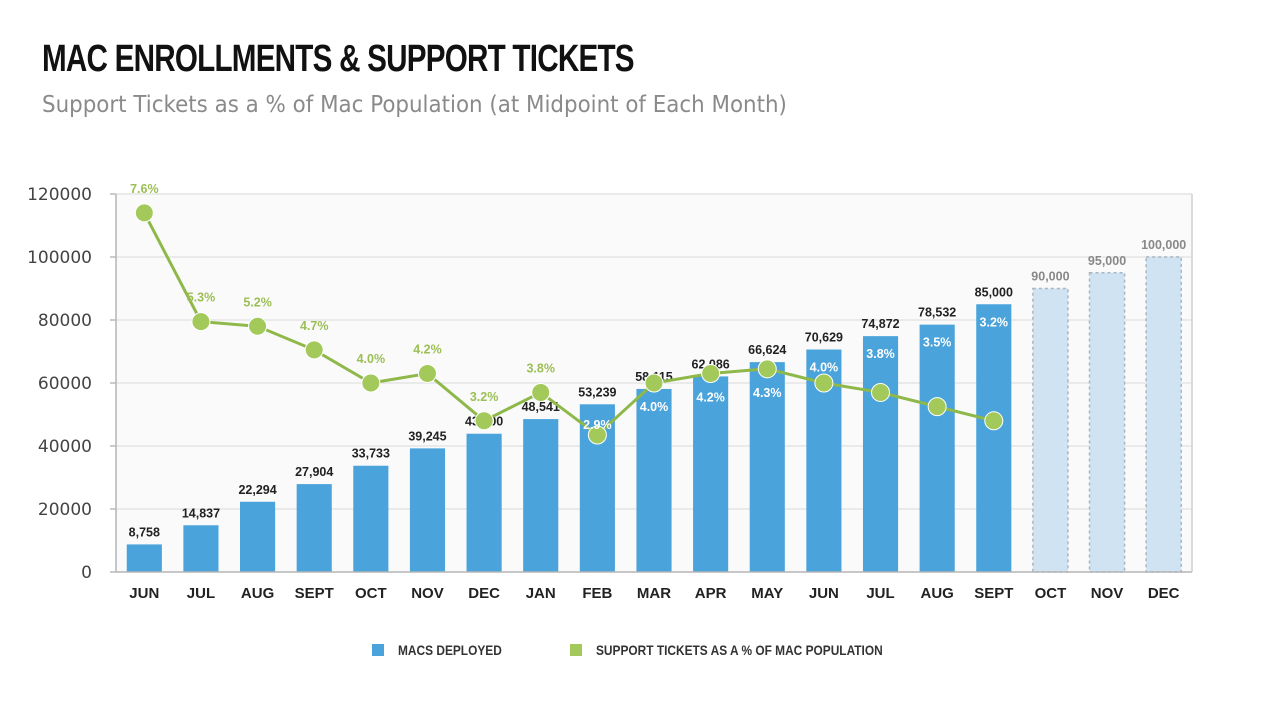 The width and height of the screenshot is (1266, 713). What do you see at coordinates (937, 313) in the screenshot?
I see `bar-value-label: 78,532` at bounding box center [937, 313].